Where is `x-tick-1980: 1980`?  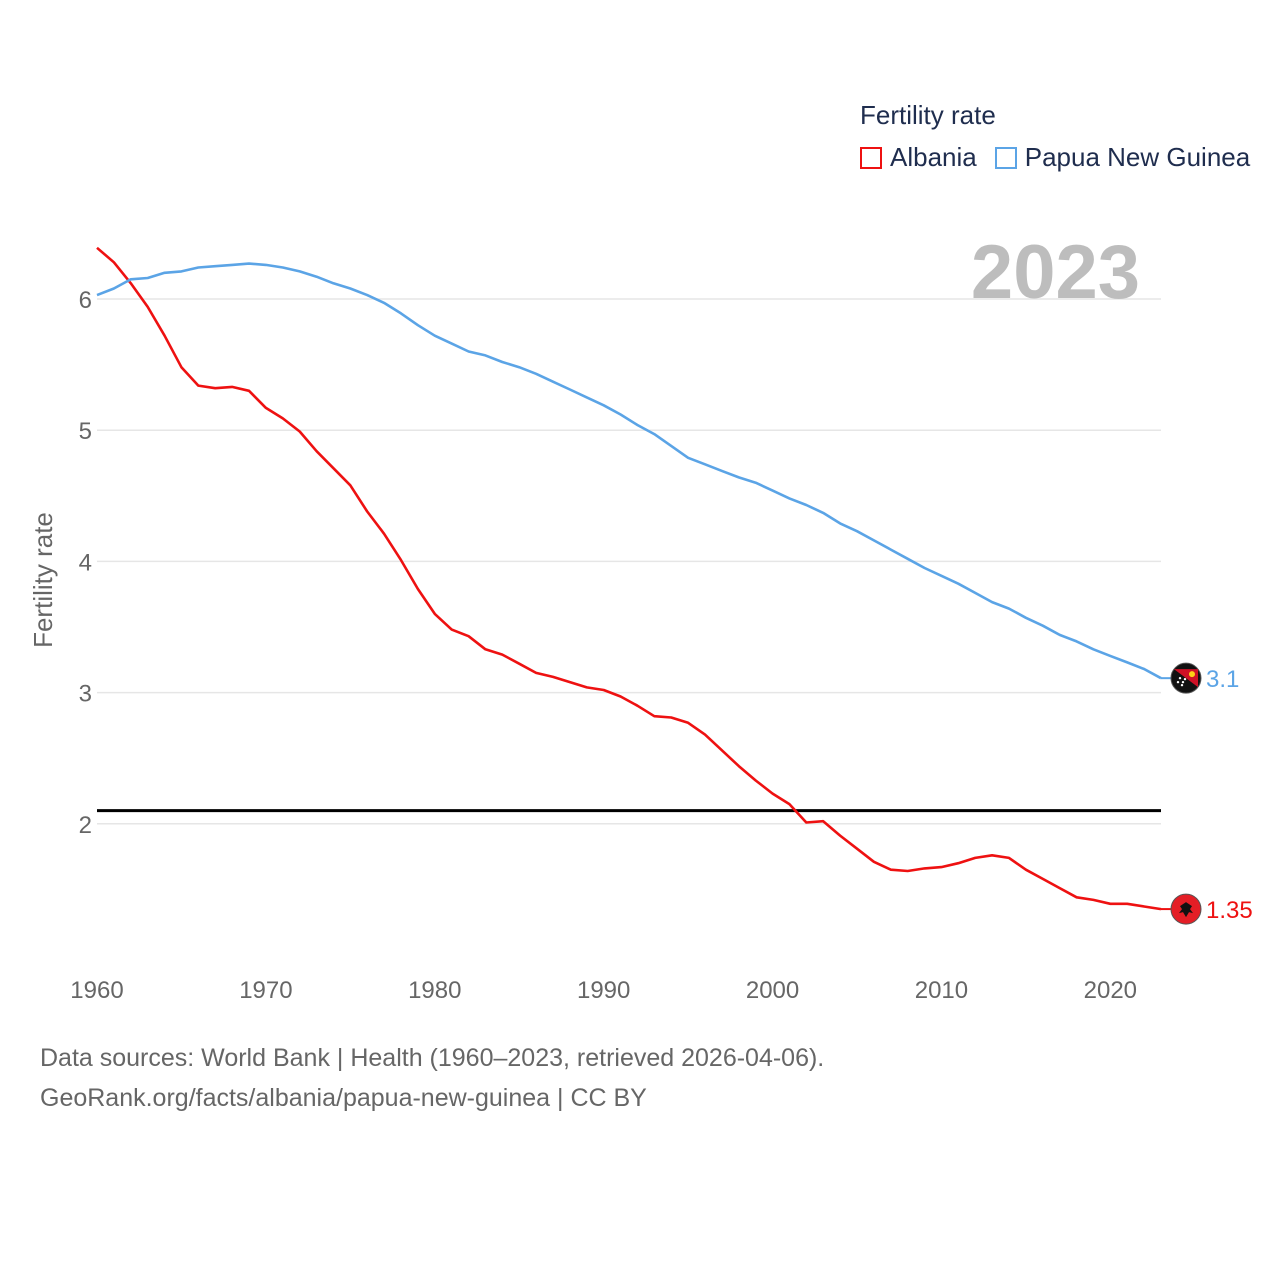 x-tick-1980: 1980 is located at coordinates (434, 990).